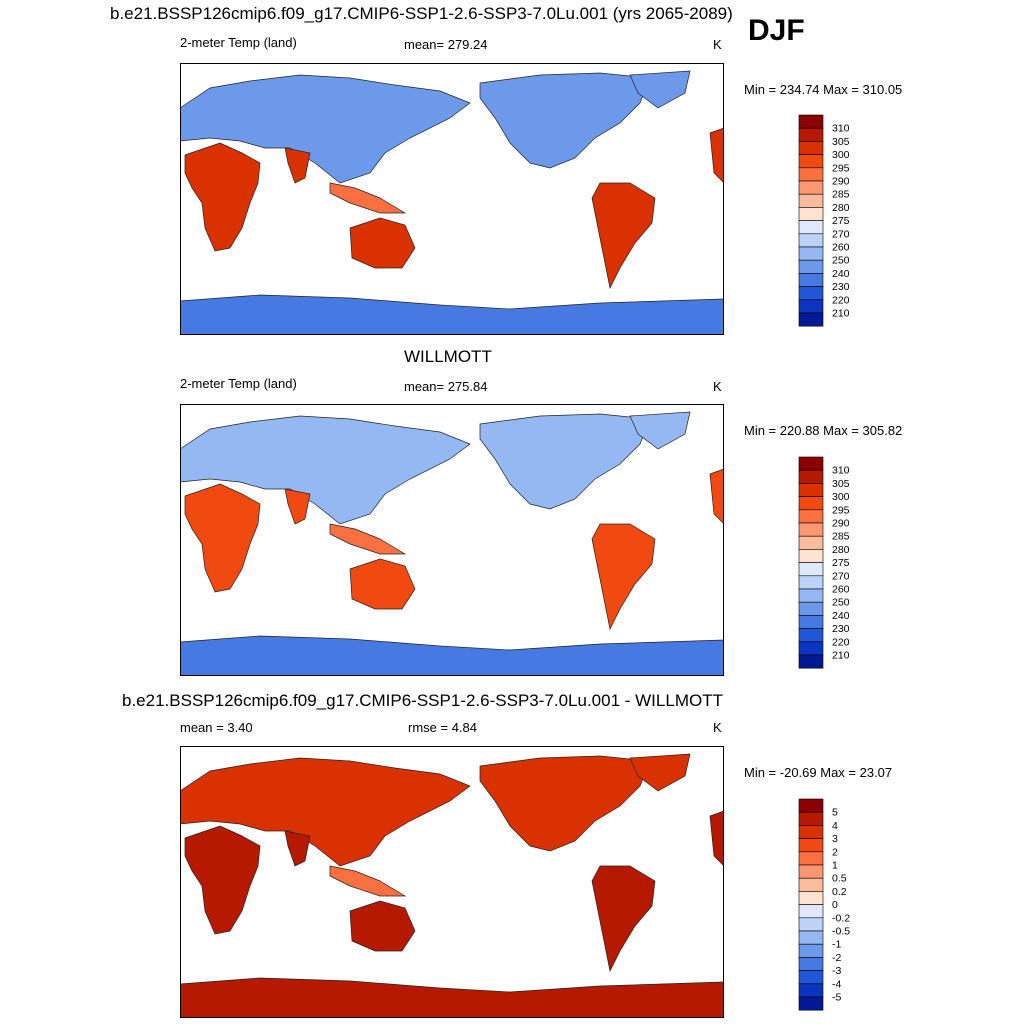  Describe the element at coordinates (238, 42) in the screenshot. I see `panel-model-variable: 2-meter Temp (land)` at that location.